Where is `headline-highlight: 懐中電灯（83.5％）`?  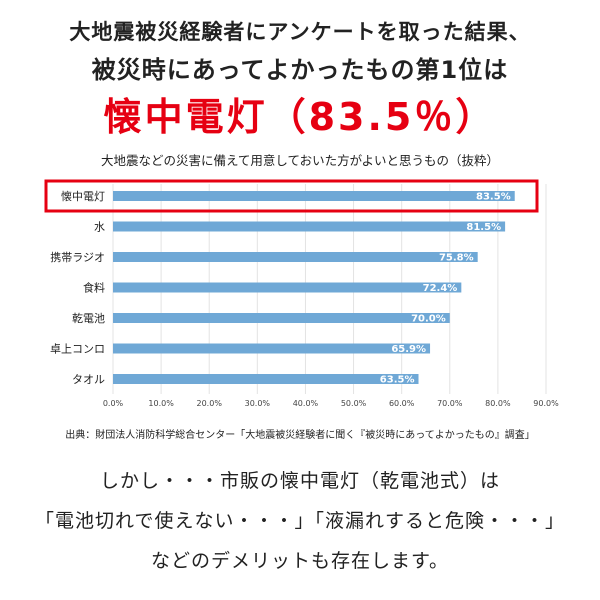
headline-highlight: 懐中電灯（83.5％） is located at coordinates (300, 117).